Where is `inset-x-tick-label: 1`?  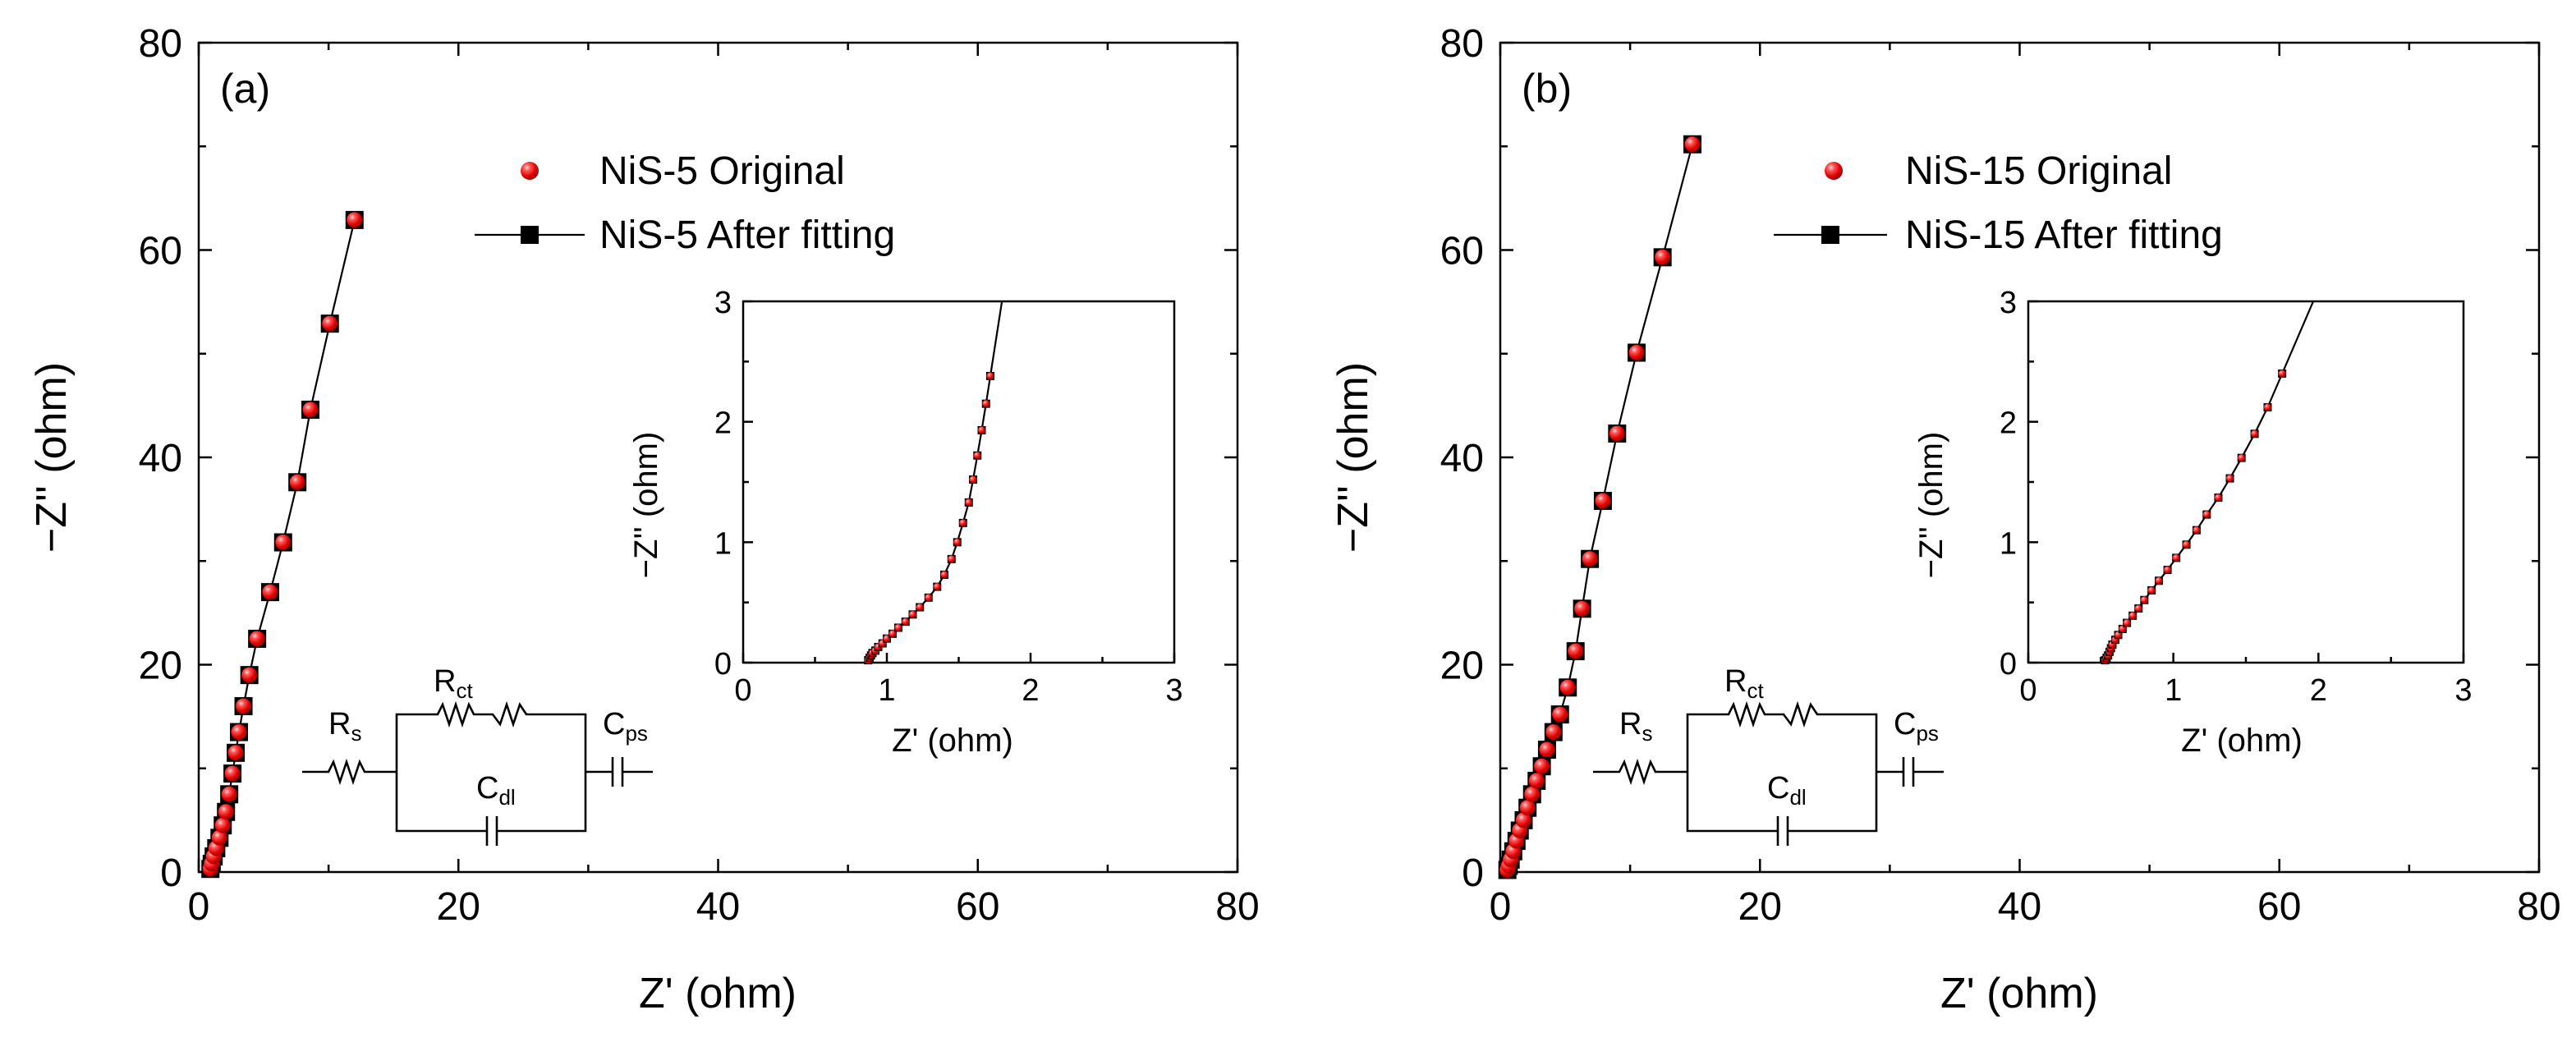 inset-x-tick-label: 1 is located at coordinates (886, 690).